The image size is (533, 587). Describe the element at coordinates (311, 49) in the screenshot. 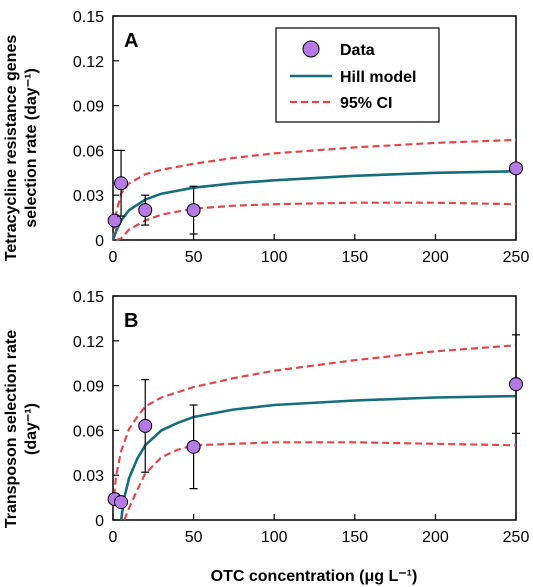

I see `legend-data-marker` at that location.